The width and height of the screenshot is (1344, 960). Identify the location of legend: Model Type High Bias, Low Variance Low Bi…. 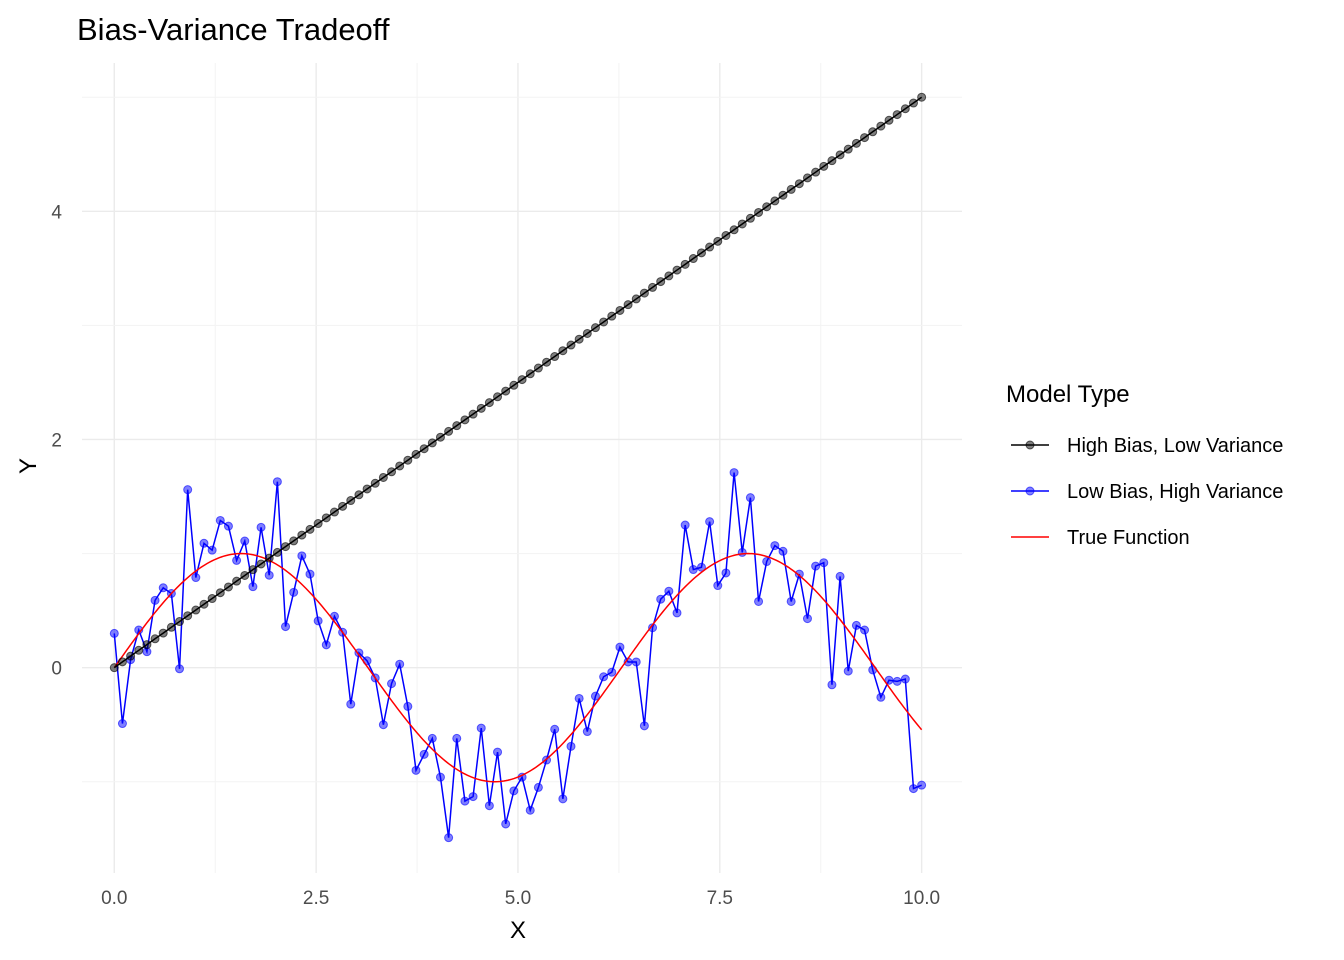
(1144, 465).